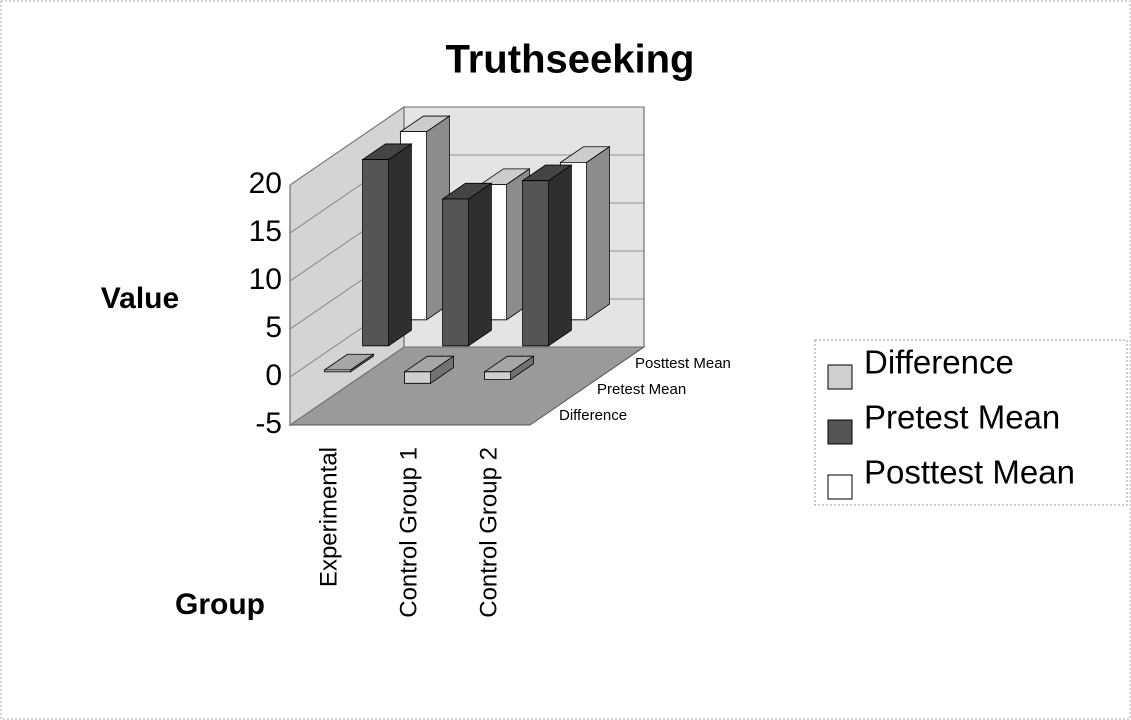  I want to click on legend-box, so click(971, 422).